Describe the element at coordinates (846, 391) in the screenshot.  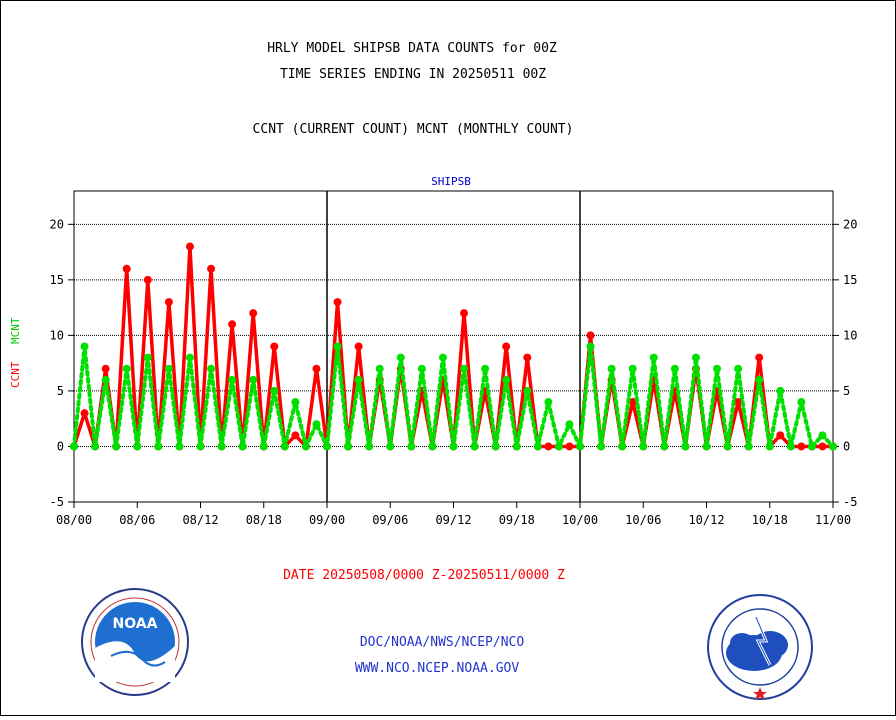
I see `y-tick-label-right: 5` at that location.